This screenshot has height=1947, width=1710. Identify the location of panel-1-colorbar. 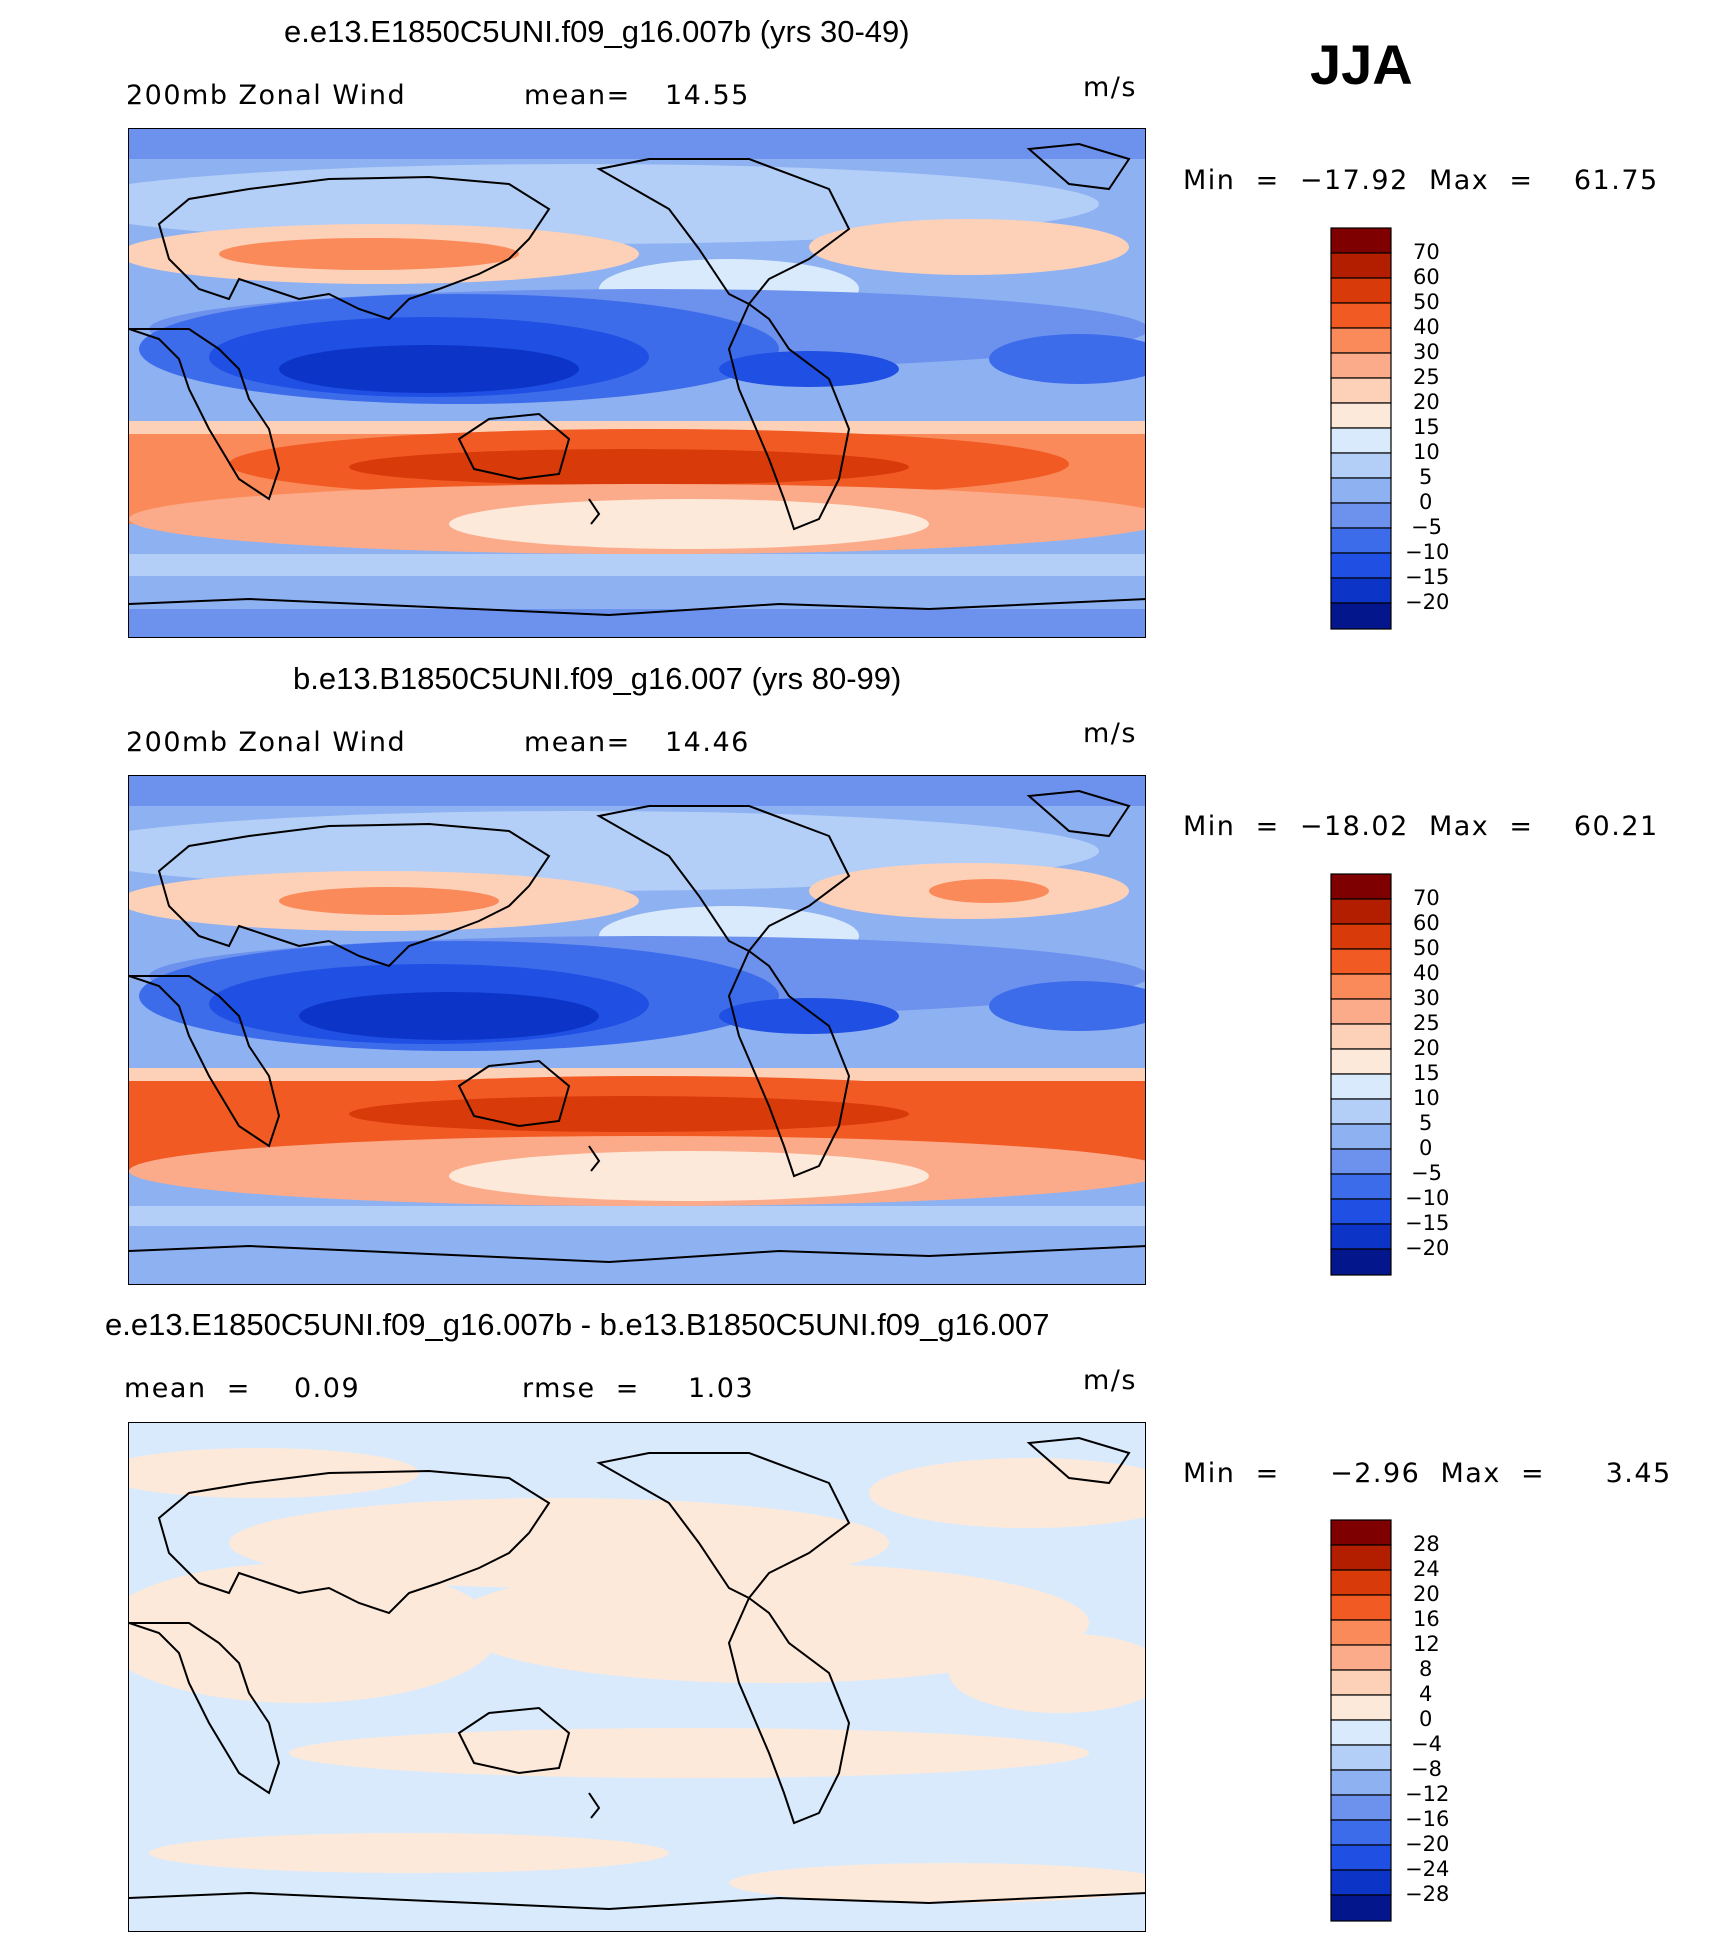
(1361, 429).